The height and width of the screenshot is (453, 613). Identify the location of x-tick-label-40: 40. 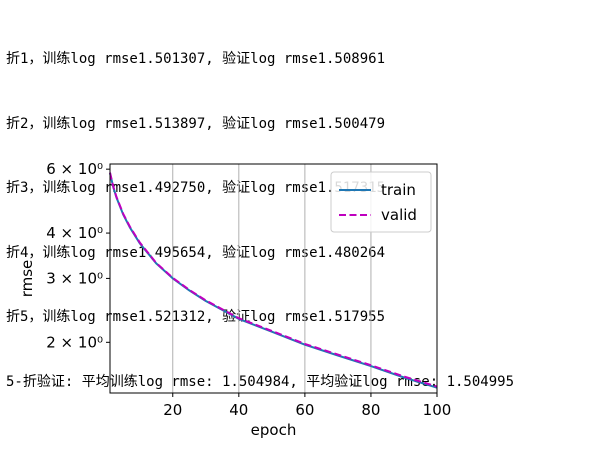
(238, 410).